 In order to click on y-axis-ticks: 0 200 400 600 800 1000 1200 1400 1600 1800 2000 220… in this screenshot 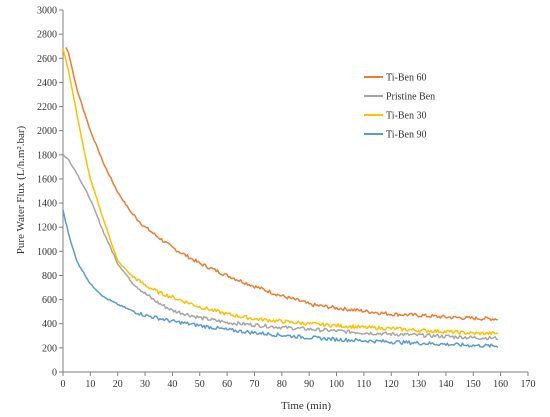, I will do `click(50, 192)`.